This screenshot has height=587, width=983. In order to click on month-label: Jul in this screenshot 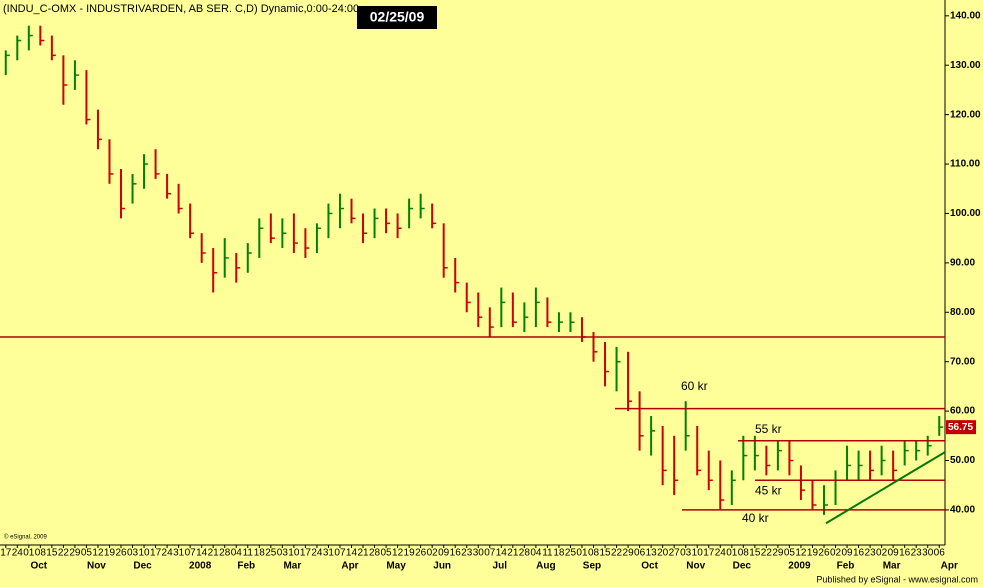, I will do `click(500, 566)`.